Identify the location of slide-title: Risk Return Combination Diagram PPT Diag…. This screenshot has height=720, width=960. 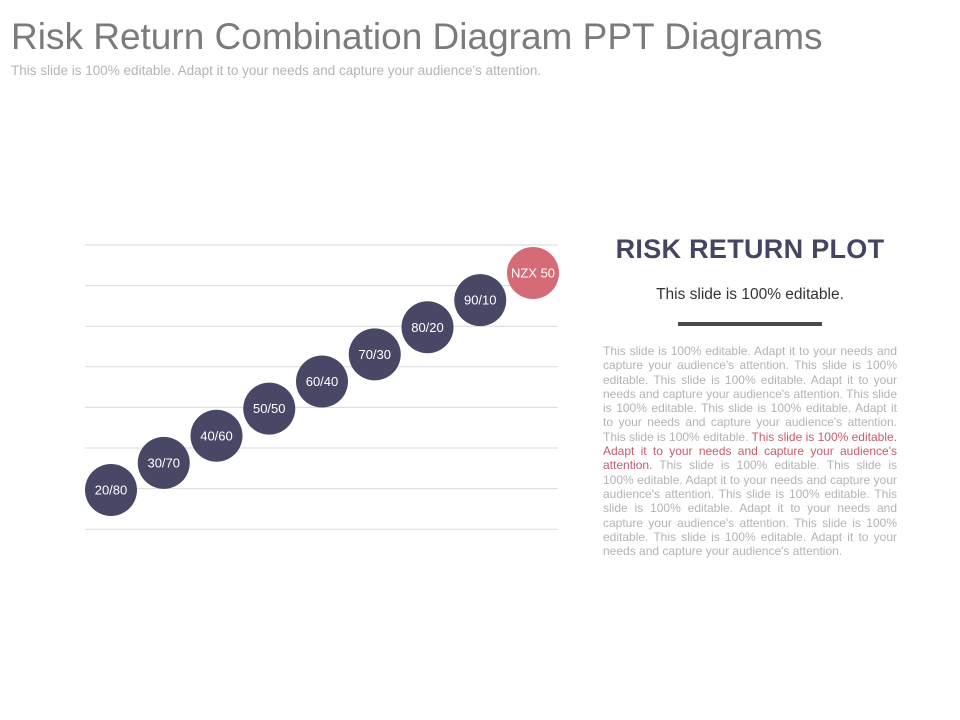
(417, 36).